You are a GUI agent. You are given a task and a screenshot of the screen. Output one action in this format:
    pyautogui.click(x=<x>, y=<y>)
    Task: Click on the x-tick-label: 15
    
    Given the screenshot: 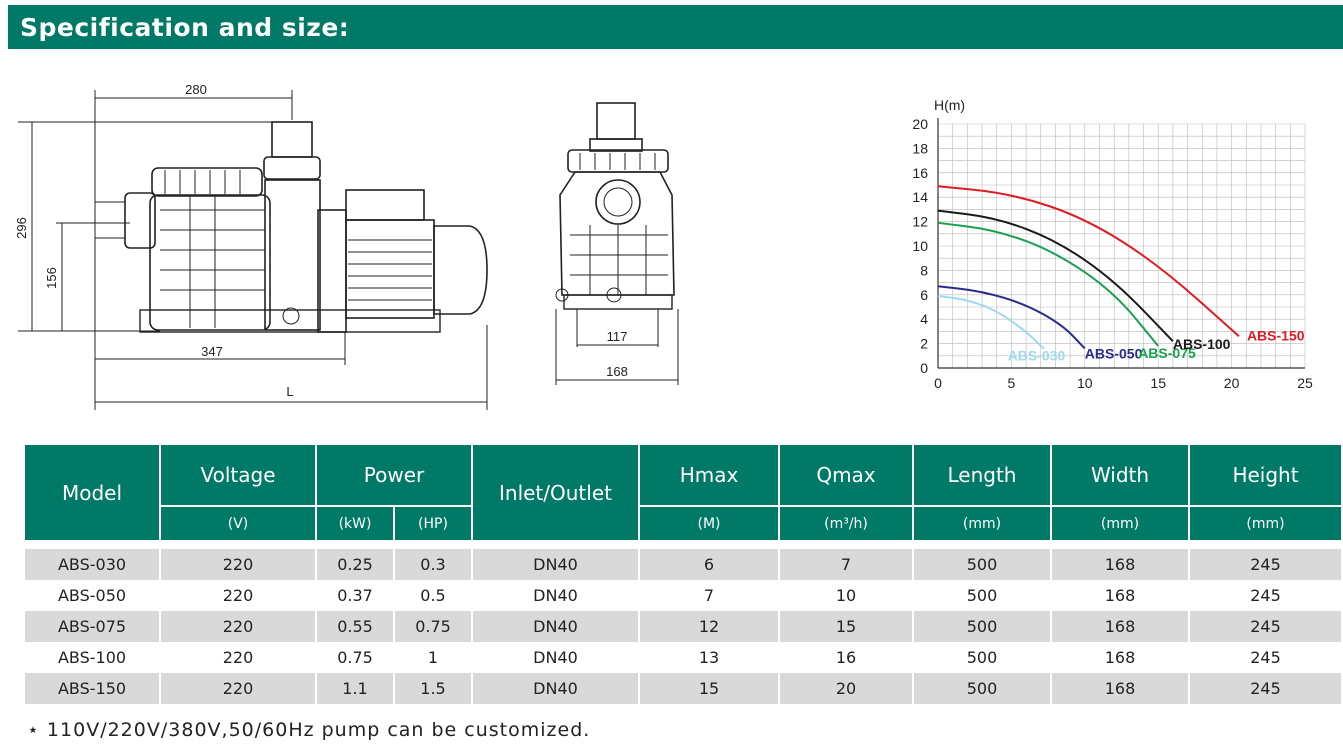 What is the action you would take?
    pyautogui.click(x=1158, y=383)
    